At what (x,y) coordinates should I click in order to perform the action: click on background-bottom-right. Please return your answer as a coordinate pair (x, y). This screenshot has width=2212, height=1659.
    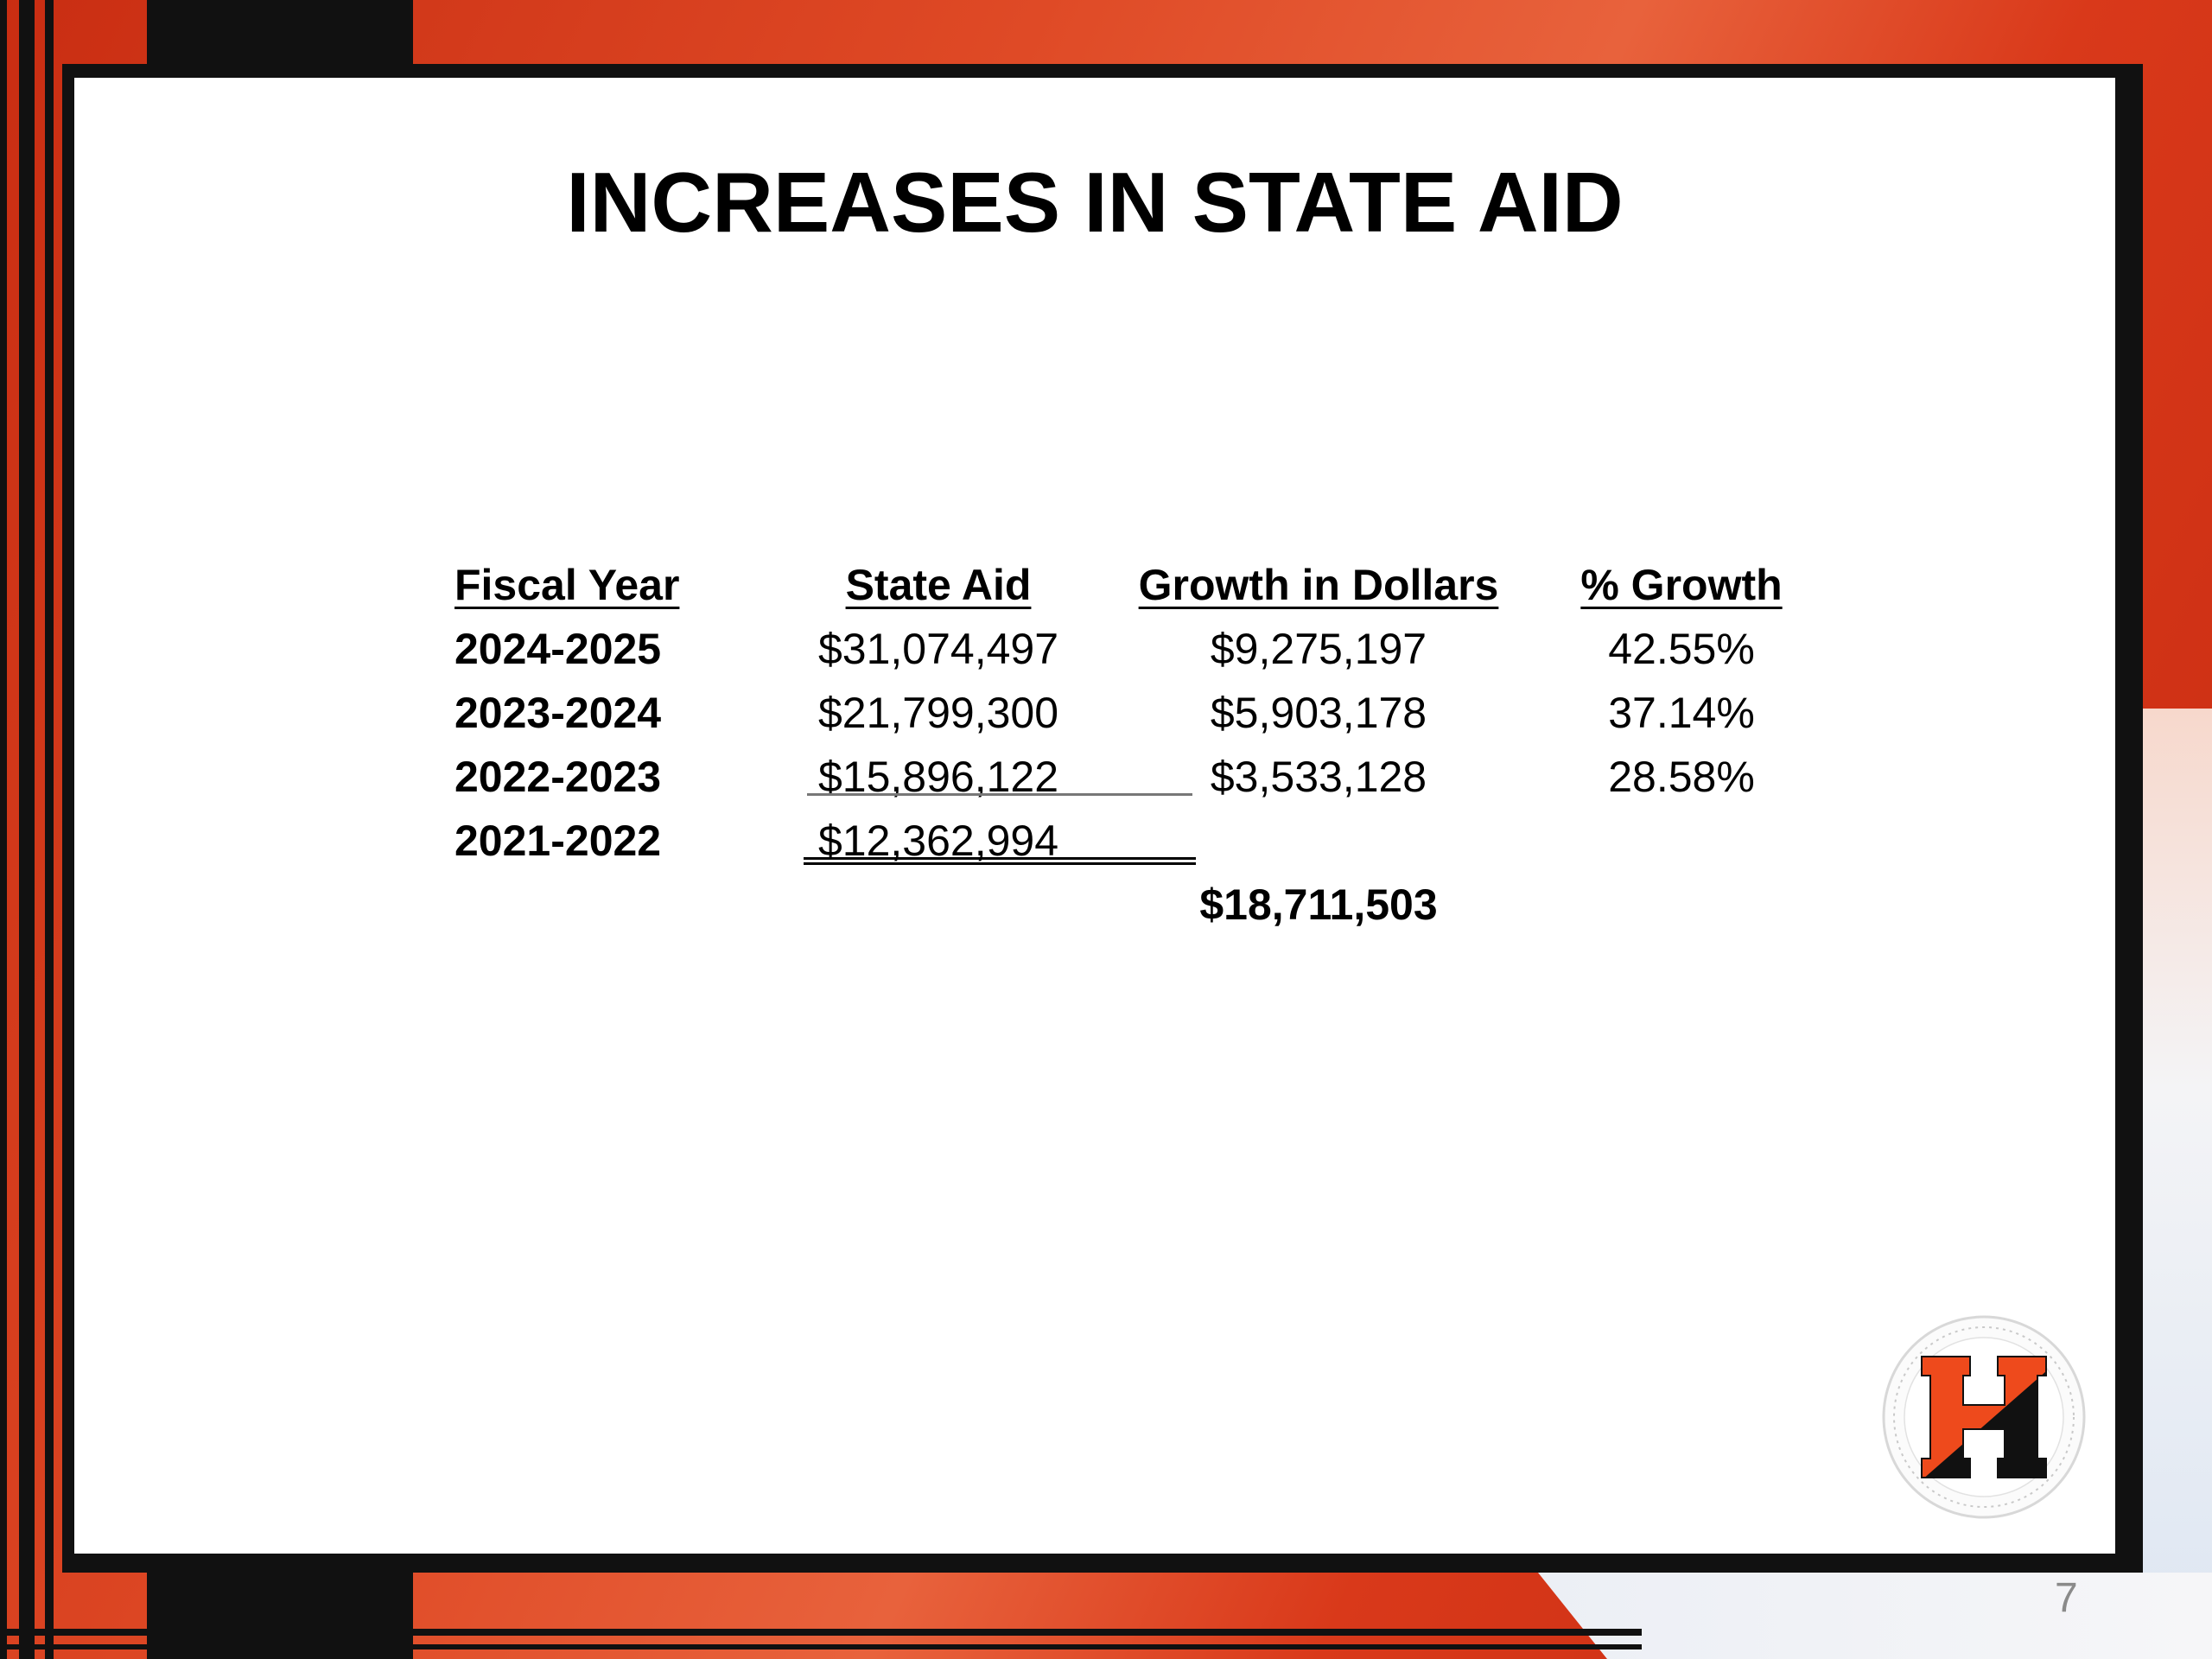
    Looking at the image, I should click on (1875, 1616).